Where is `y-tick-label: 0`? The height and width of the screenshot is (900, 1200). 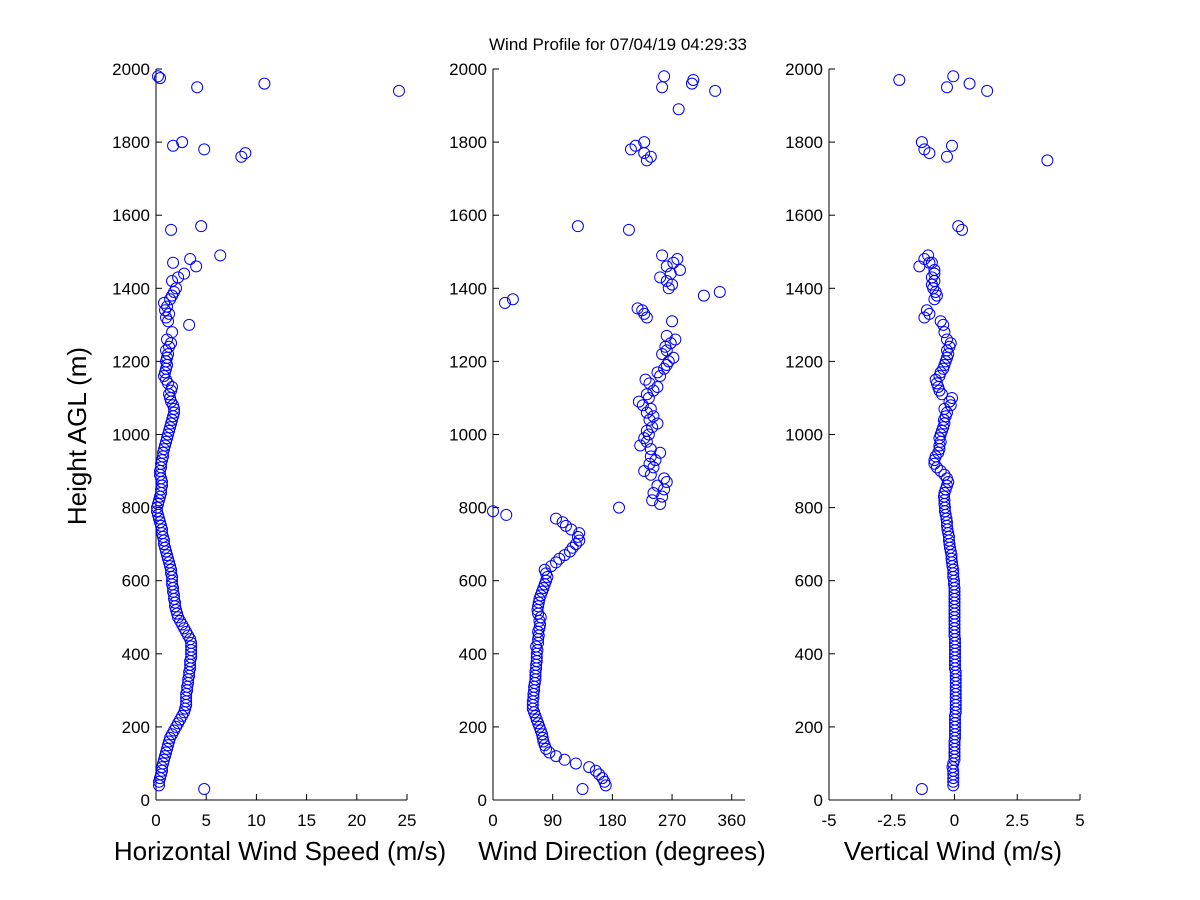
y-tick-label: 0 is located at coordinates (145, 800).